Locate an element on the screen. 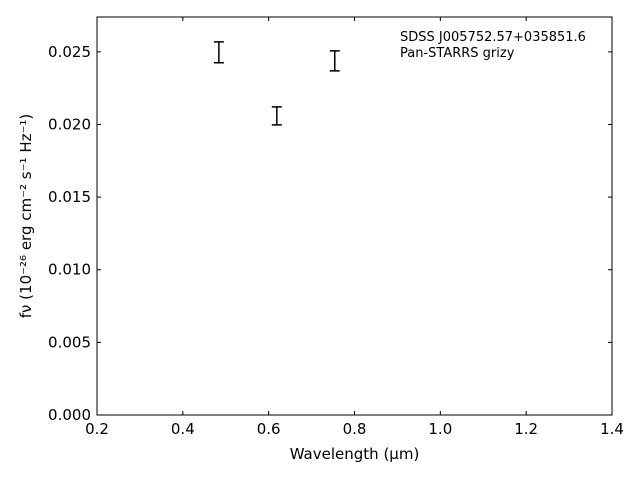 The image size is (640, 480). y-tick-label: 0.015 is located at coordinates (69, 197).